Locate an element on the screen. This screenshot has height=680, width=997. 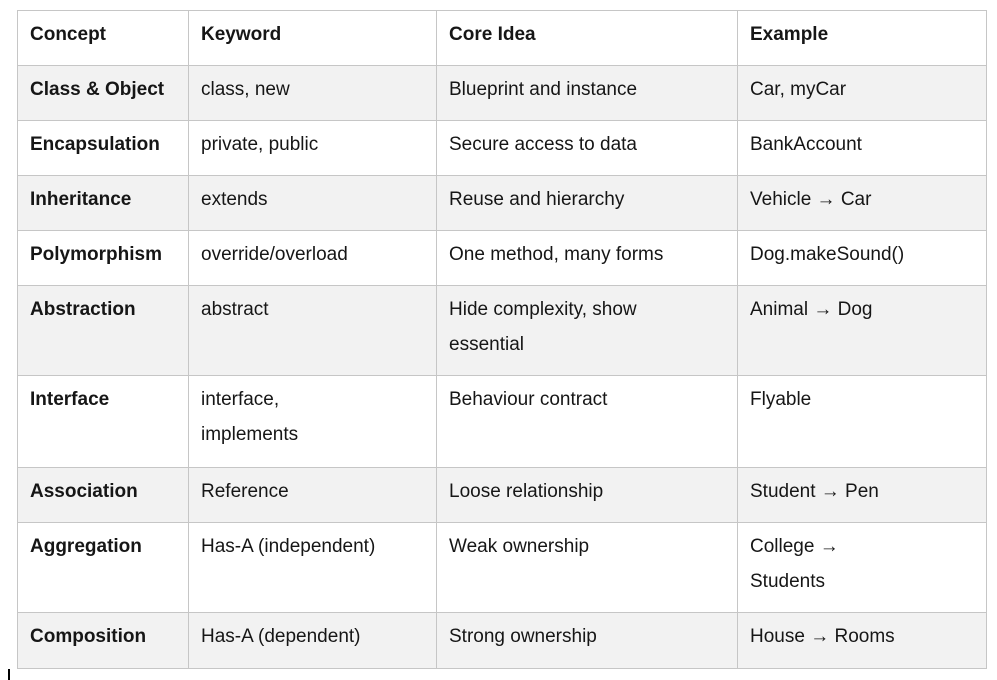
concept-cell: Interface is located at coordinates (103, 421).